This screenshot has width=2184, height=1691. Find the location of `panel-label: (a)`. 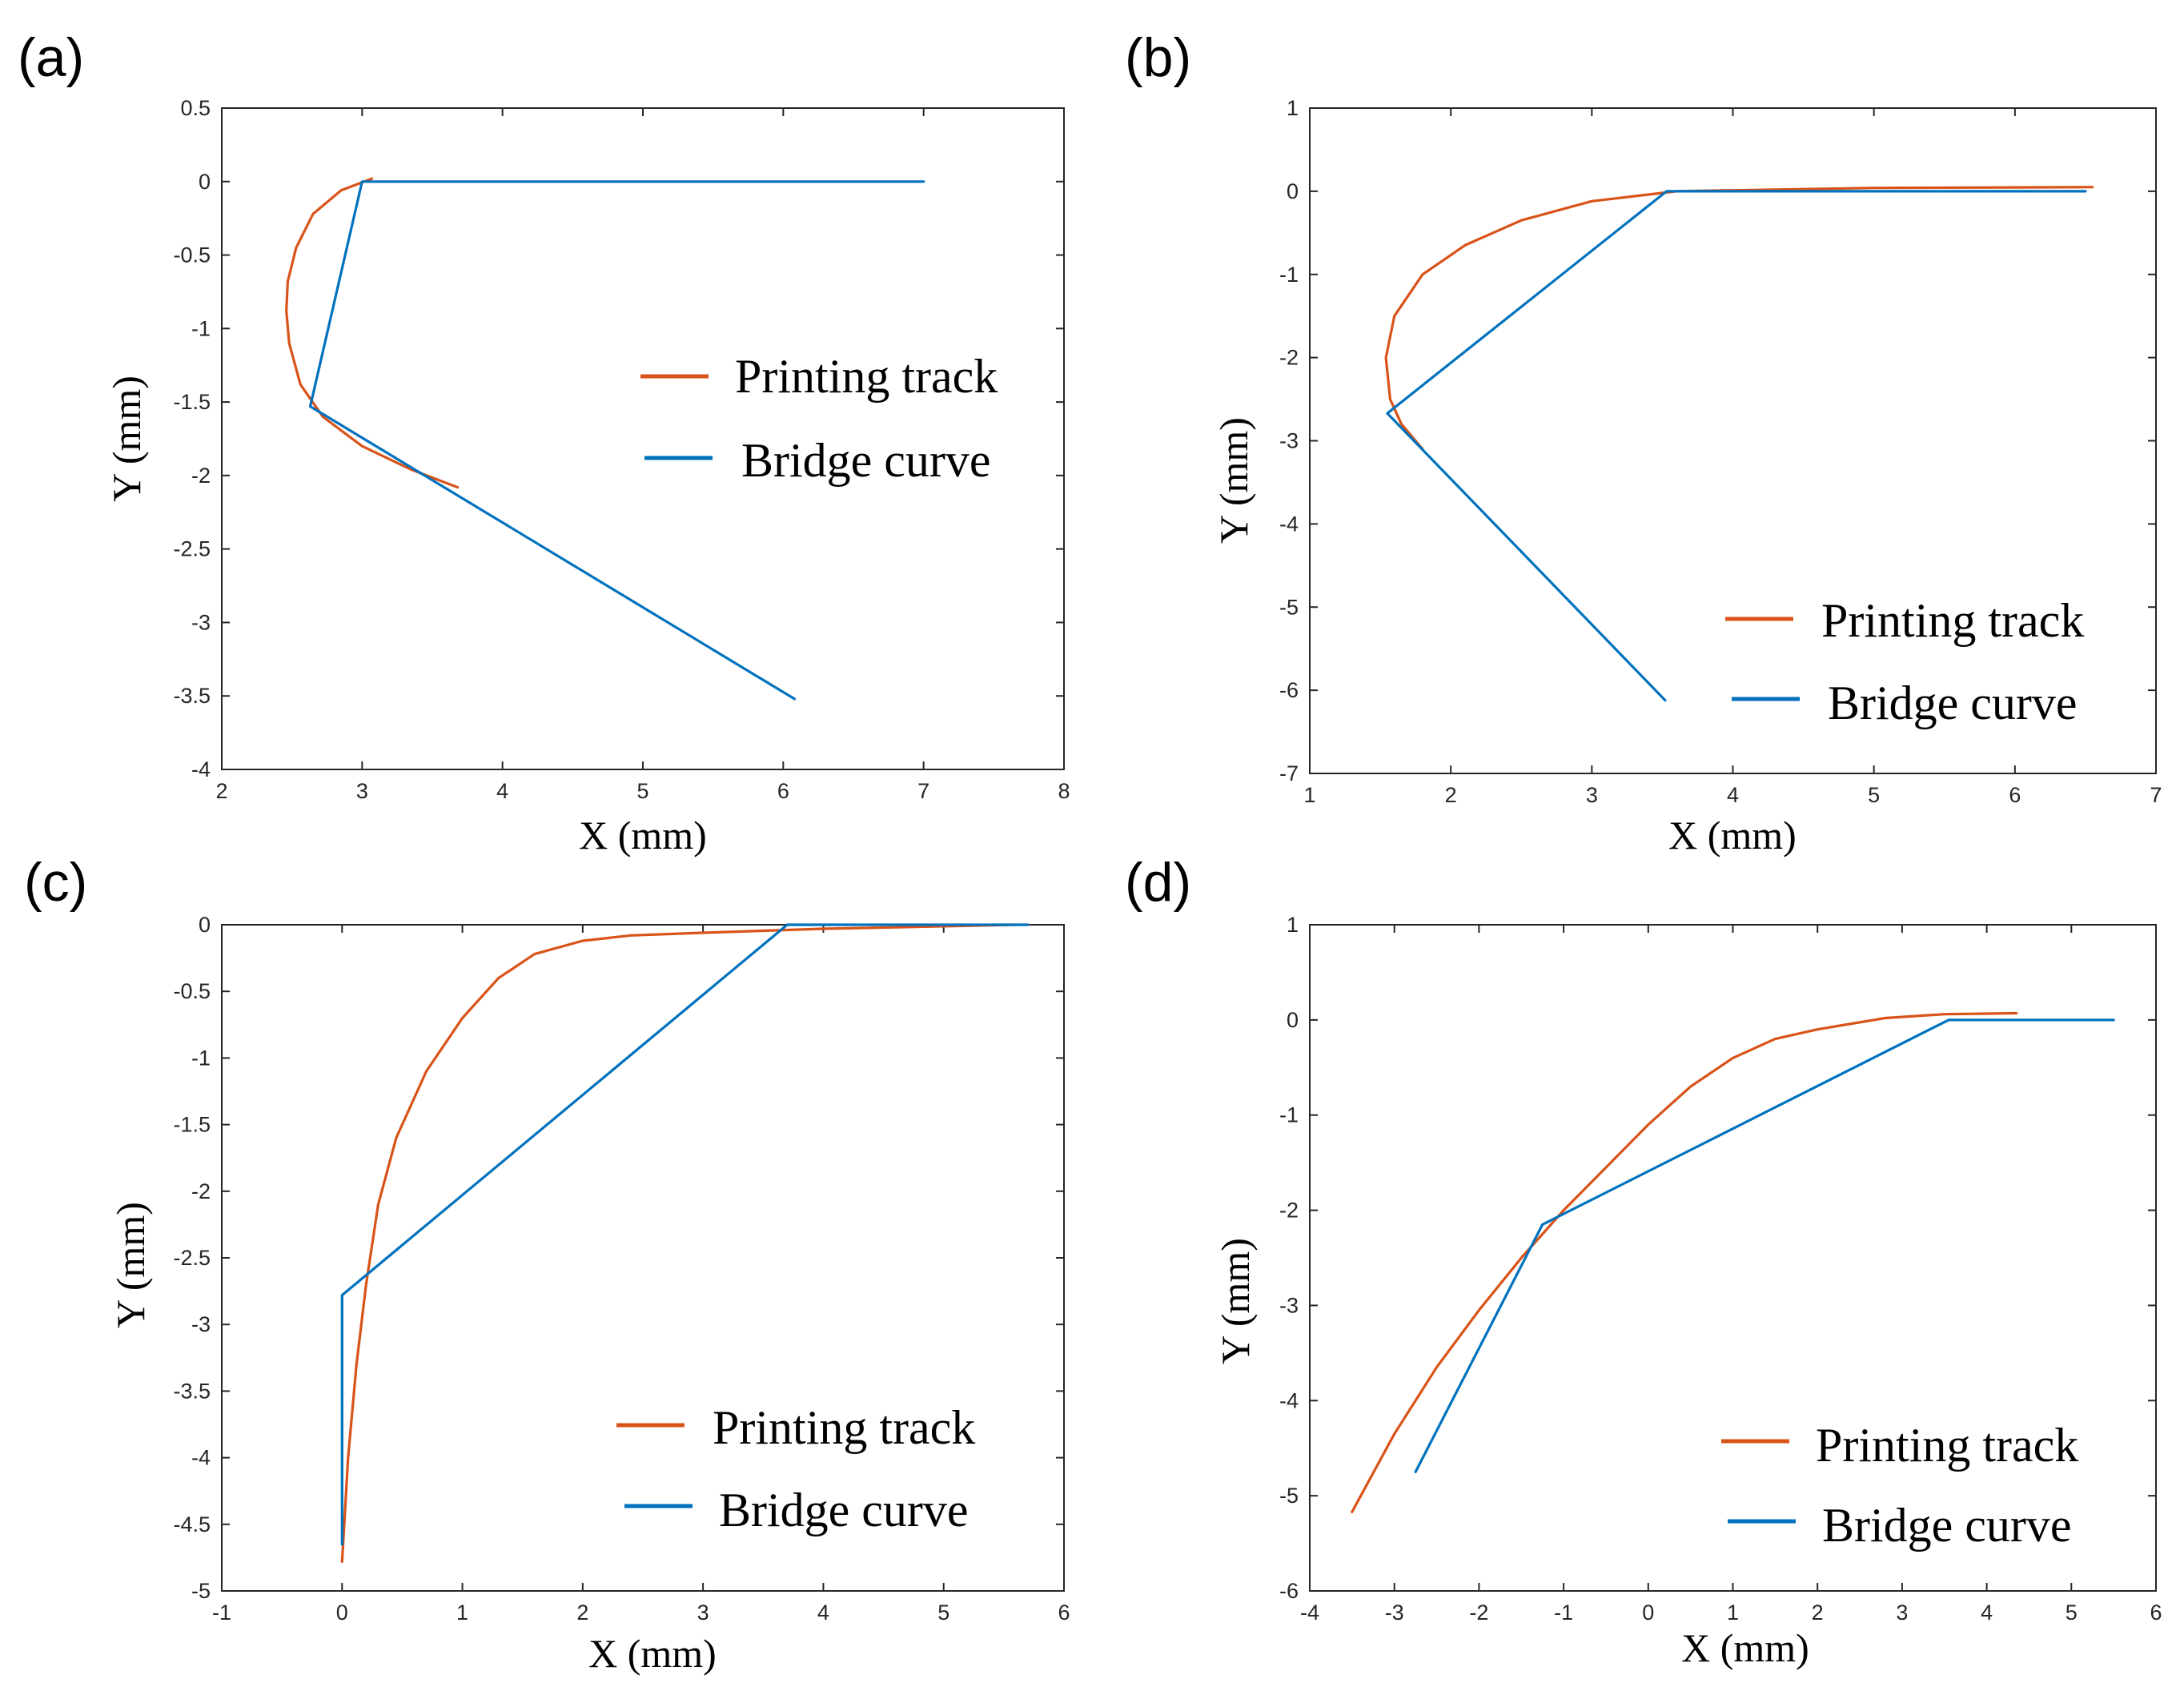

panel-label: (a) is located at coordinates (51, 57).